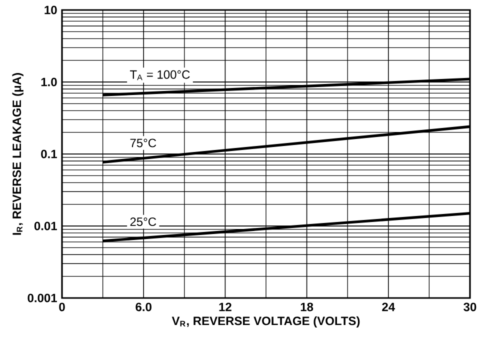 The image size is (480, 350). Describe the element at coordinates (50, 10) in the screenshot. I see `y-tick-label: 10` at that location.